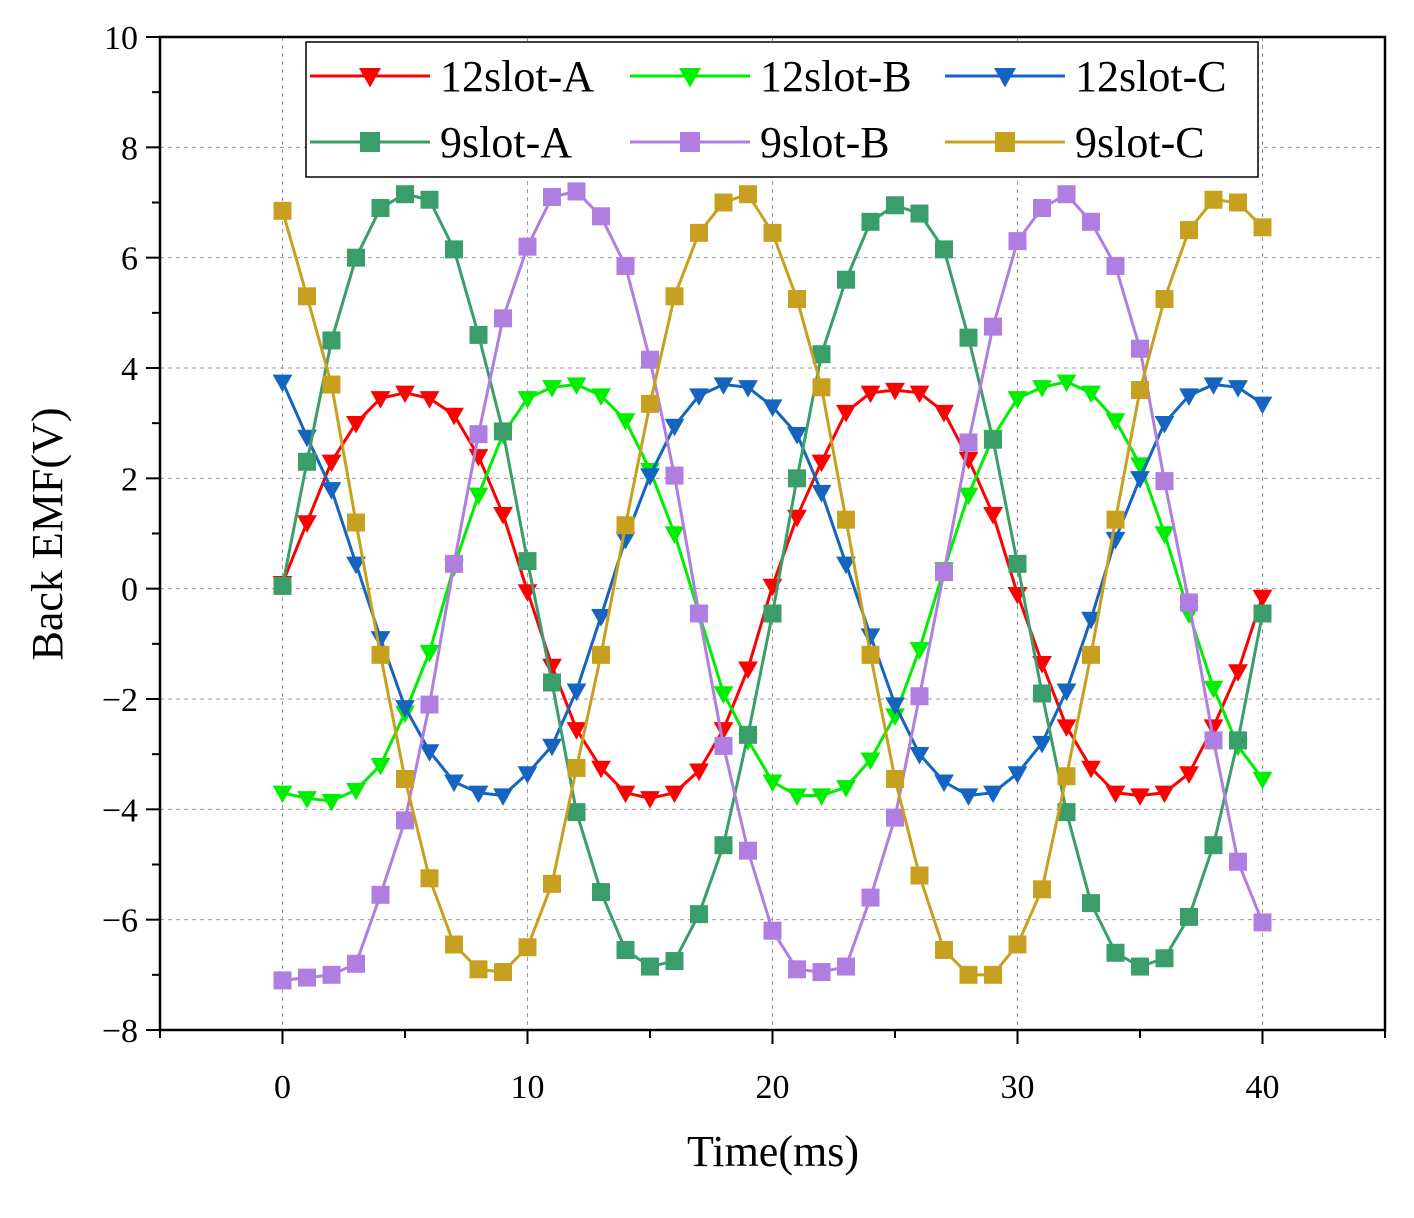 The image size is (1414, 1218). Describe the element at coordinates (120, 810) in the screenshot. I see `y-tick-label: −4` at that location.